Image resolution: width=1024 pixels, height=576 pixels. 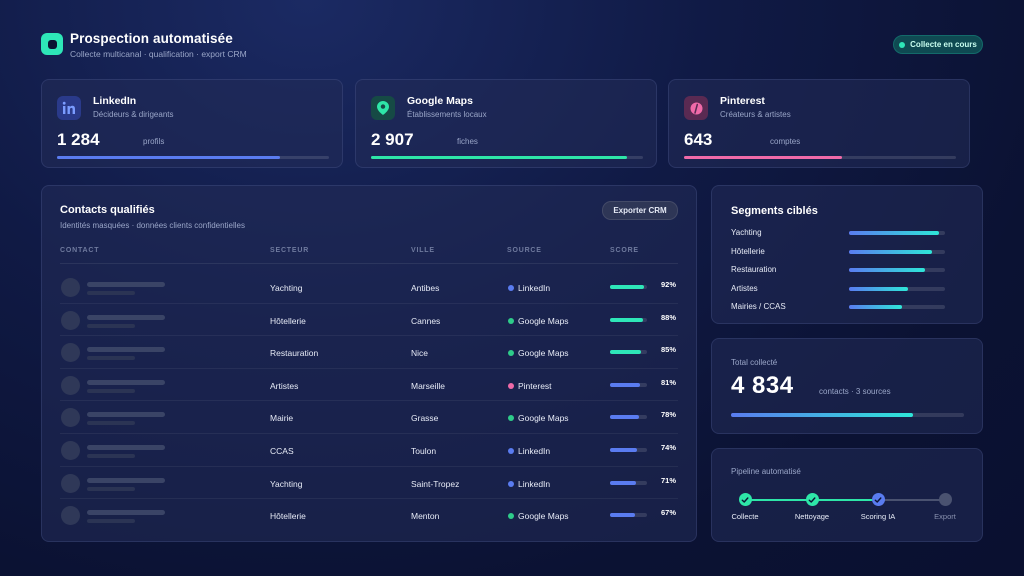 What do you see at coordinates (435, 483) in the screenshot?
I see `cell-city: Saint-Tropez` at bounding box center [435, 483].